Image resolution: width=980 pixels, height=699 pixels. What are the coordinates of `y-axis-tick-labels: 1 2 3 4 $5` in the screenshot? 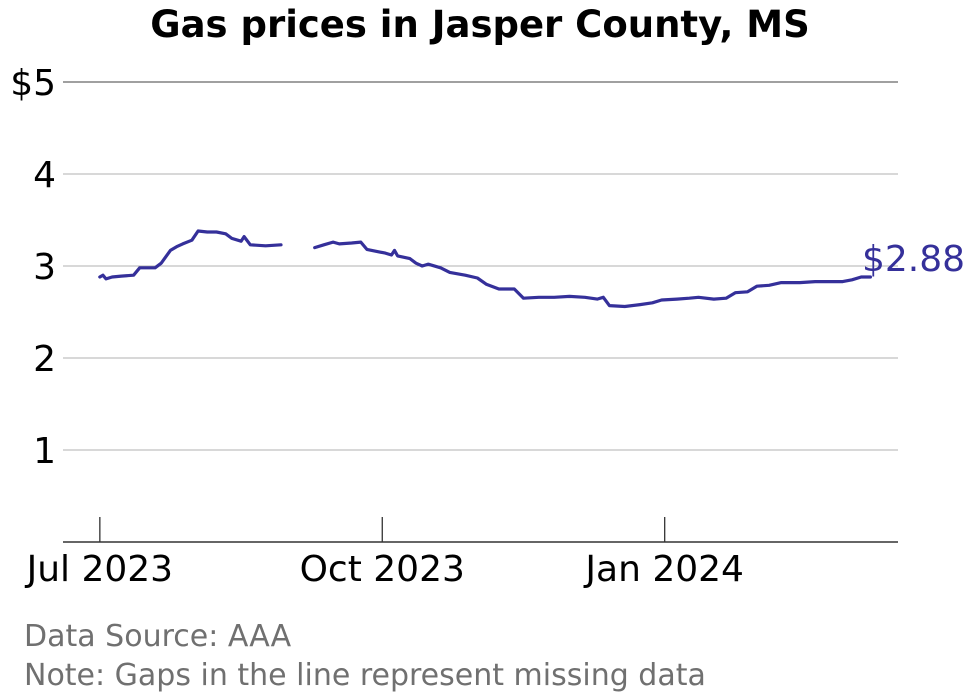 It's located at (33, 267).